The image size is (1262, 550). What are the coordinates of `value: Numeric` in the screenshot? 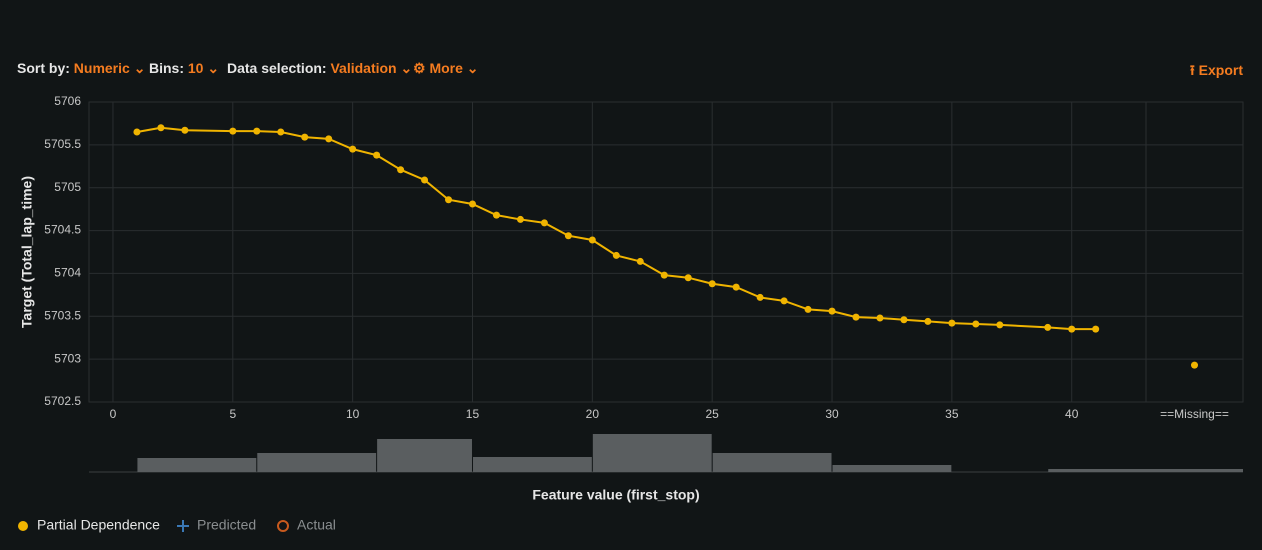 It's located at (101, 68).